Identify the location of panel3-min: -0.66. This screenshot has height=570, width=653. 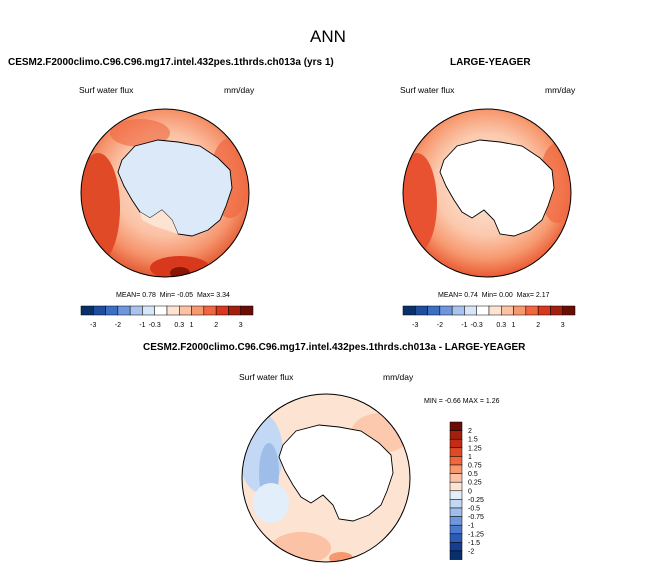
(452, 401).